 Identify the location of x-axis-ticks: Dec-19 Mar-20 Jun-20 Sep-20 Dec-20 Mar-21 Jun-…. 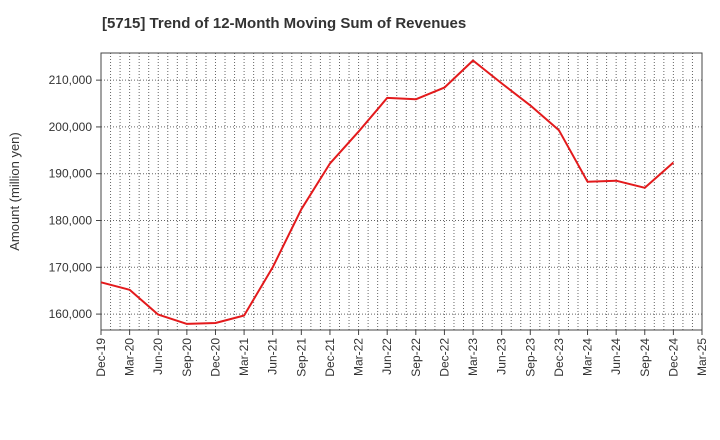
(401, 353).